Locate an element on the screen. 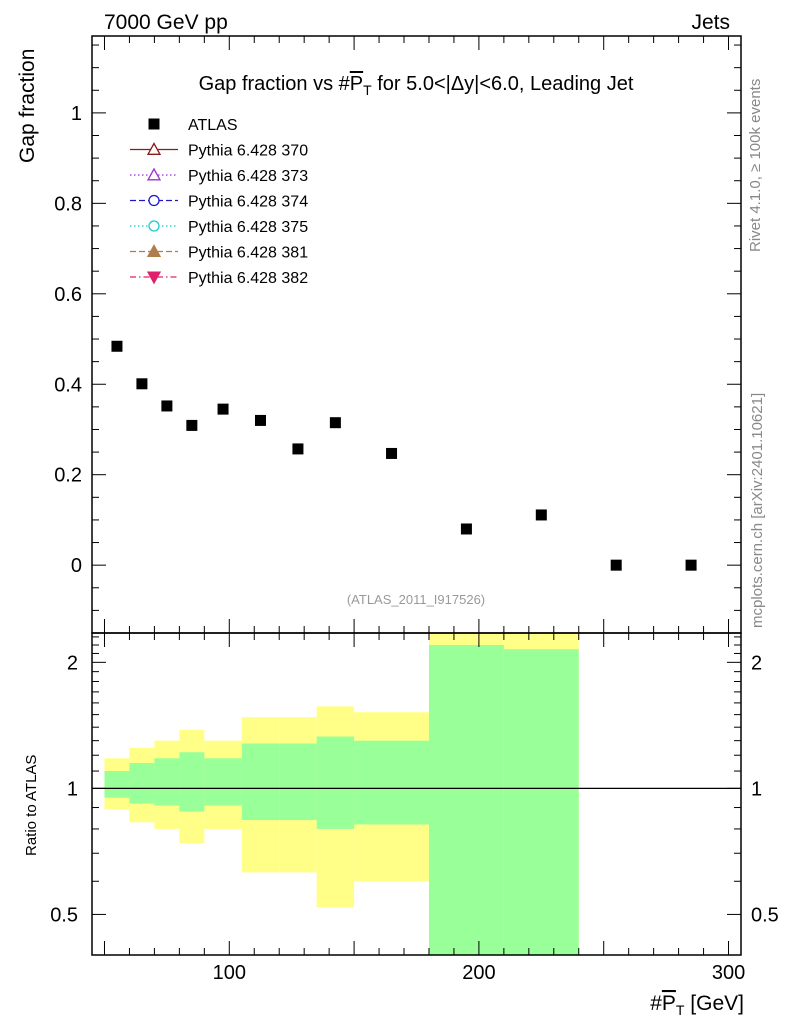 This screenshot has height=1024, width=786. x-tick-label: 300 is located at coordinates (728, 973).